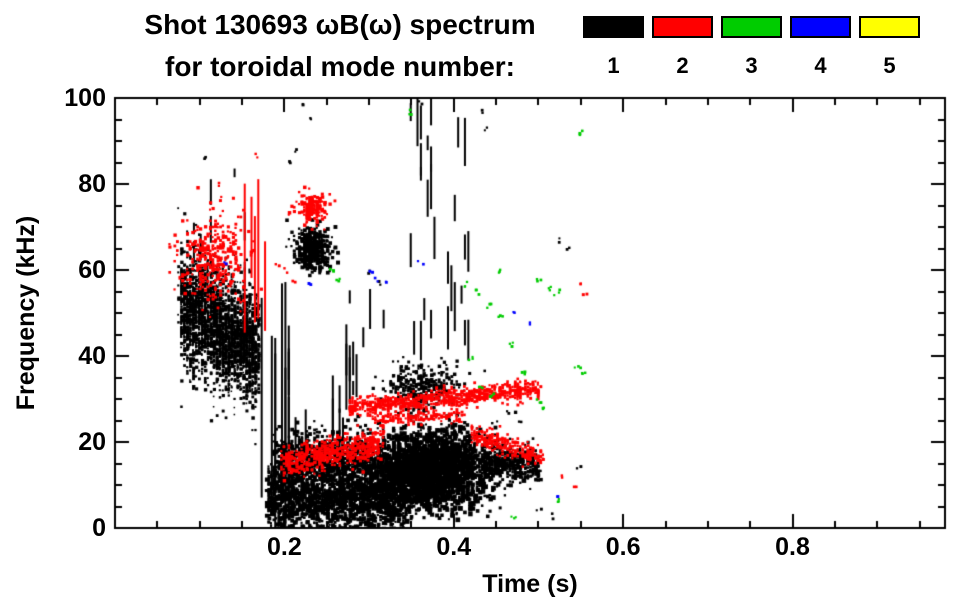 Image resolution: width=963 pixels, height=615 pixels. What do you see at coordinates (889, 65) in the screenshot?
I see `legend-label-5: 5` at bounding box center [889, 65].